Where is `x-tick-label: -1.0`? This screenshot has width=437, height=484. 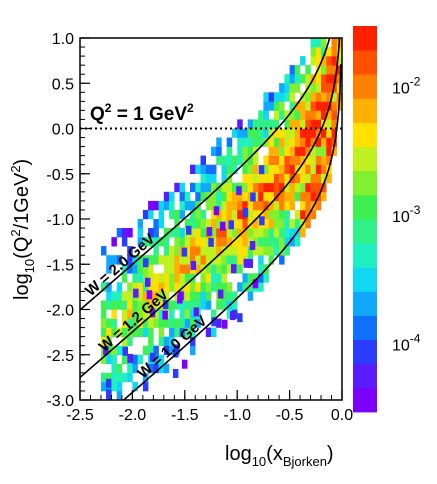
x-tick-label: -1.0 is located at coordinates (237, 415).